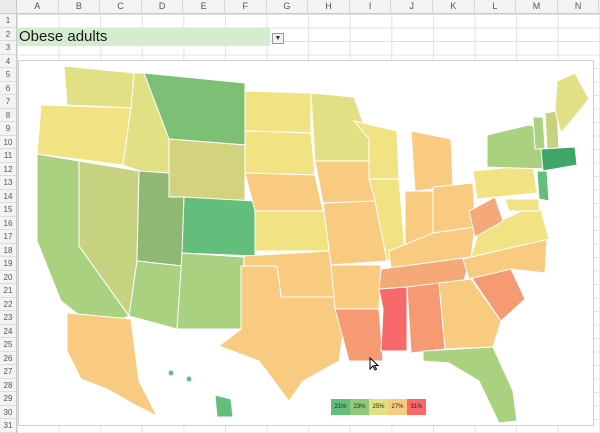 The height and width of the screenshot is (433, 600). Describe the element at coordinates (99, 87) in the screenshot. I see `state-washington` at that location.